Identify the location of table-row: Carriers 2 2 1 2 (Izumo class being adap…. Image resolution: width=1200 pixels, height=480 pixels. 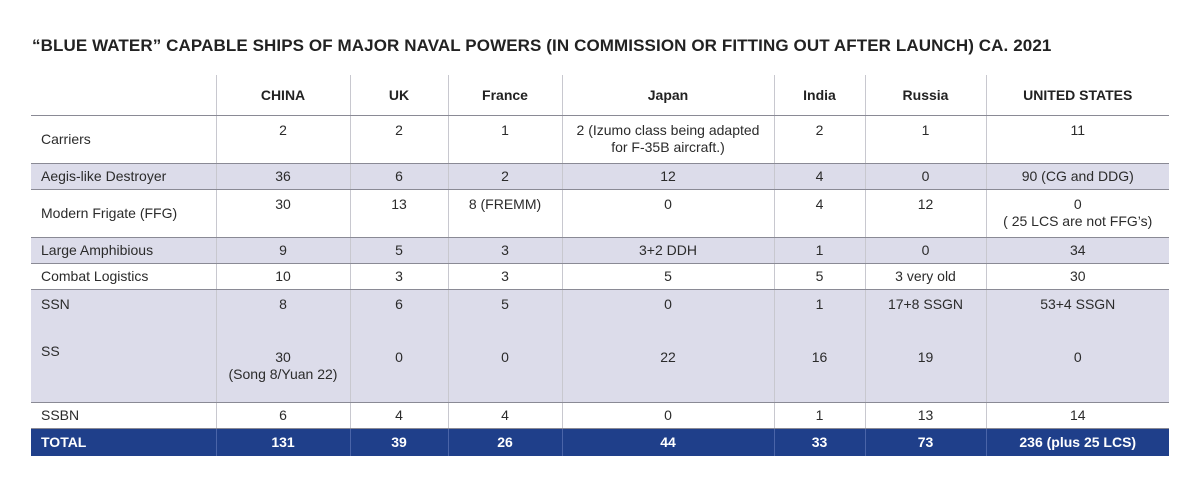
(600, 139).